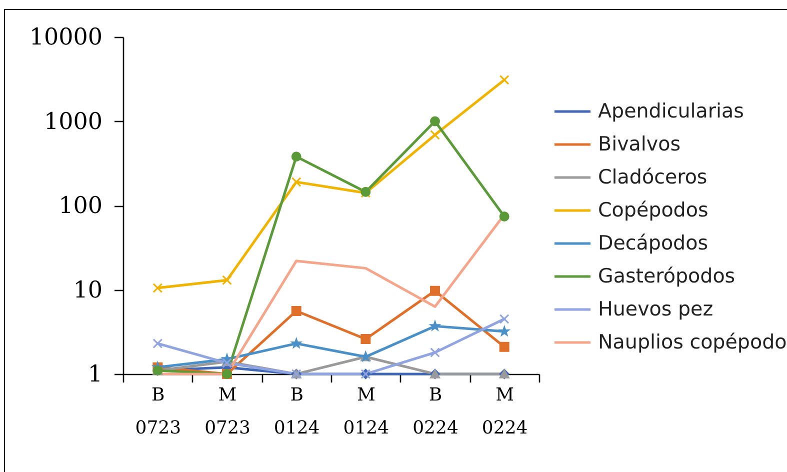  Describe the element at coordinates (667, 276) in the screenshot. I see `legend-label: Gasterópodos` at that location.